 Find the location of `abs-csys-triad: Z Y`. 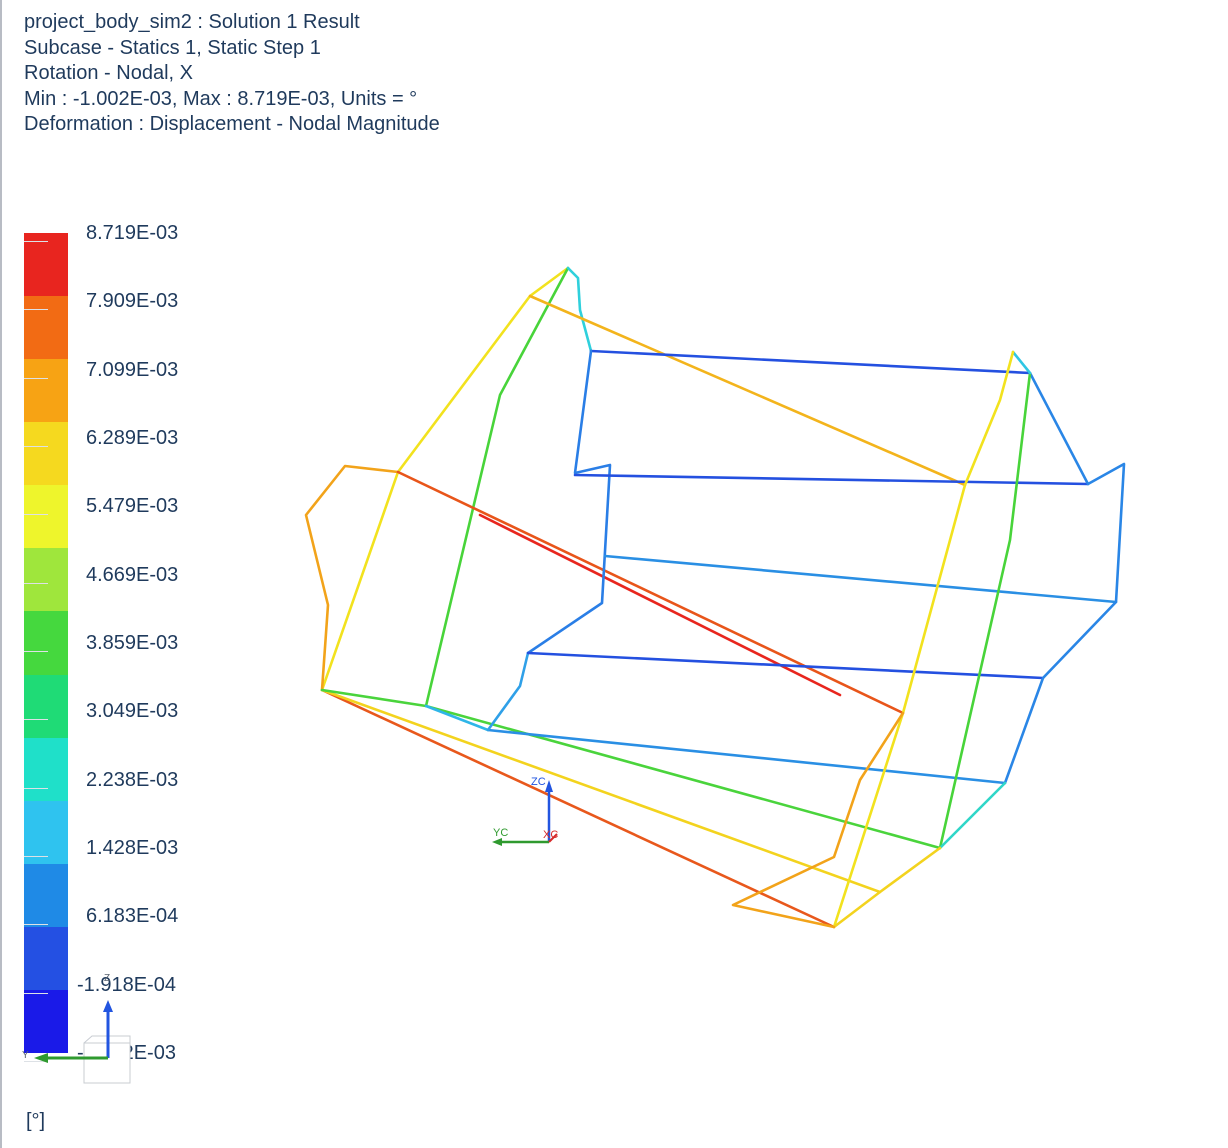

abs-csys-triad: Z Y is located at coordinates (76, 1028).